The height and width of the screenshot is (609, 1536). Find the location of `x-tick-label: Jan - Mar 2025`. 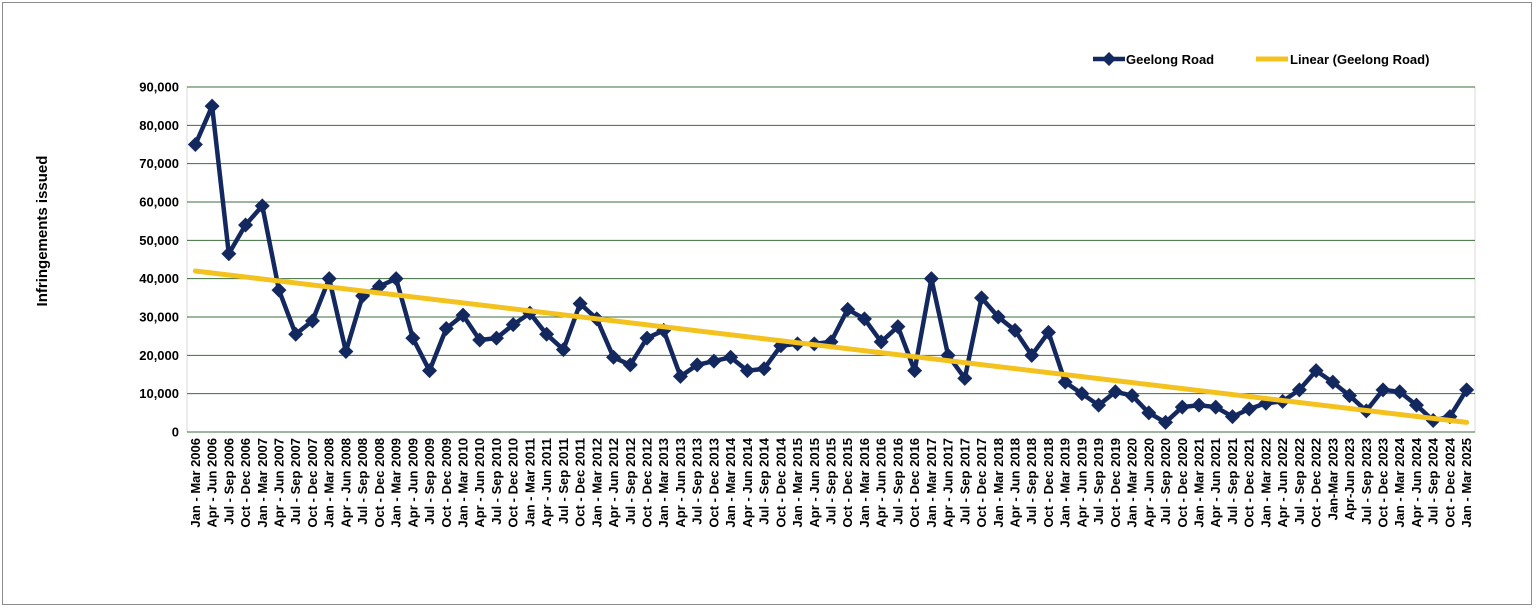

x-tick-label: Jan - Mar 2025 is located at coordinates (1466, 483).